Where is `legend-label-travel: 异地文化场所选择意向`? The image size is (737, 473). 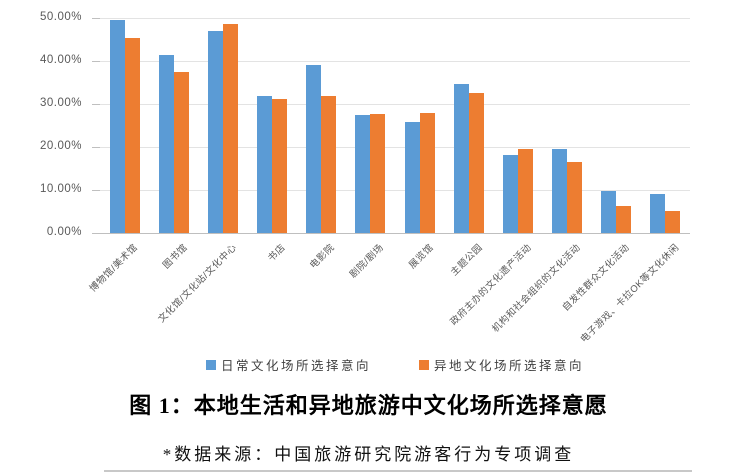 legend-label-travel: 异地文化场所选择意向 is located at coordinates (509, 366).